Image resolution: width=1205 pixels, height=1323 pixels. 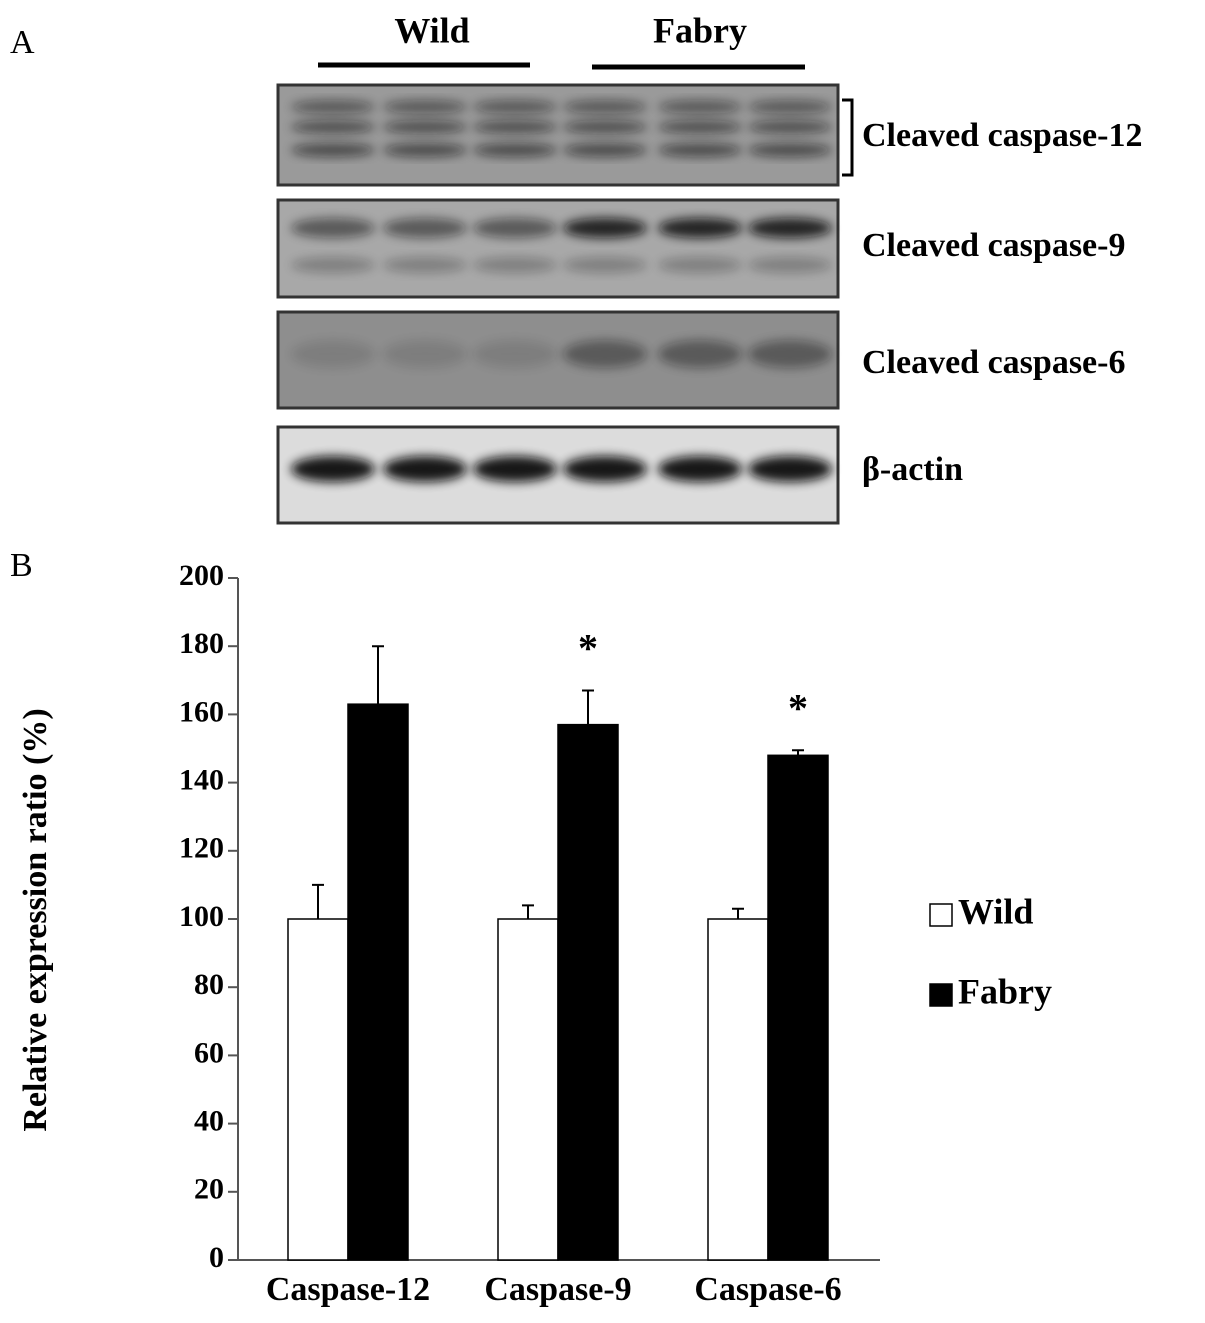 I want to click on band-label: Cleaved caspase-9, so click(x=993, y=245).